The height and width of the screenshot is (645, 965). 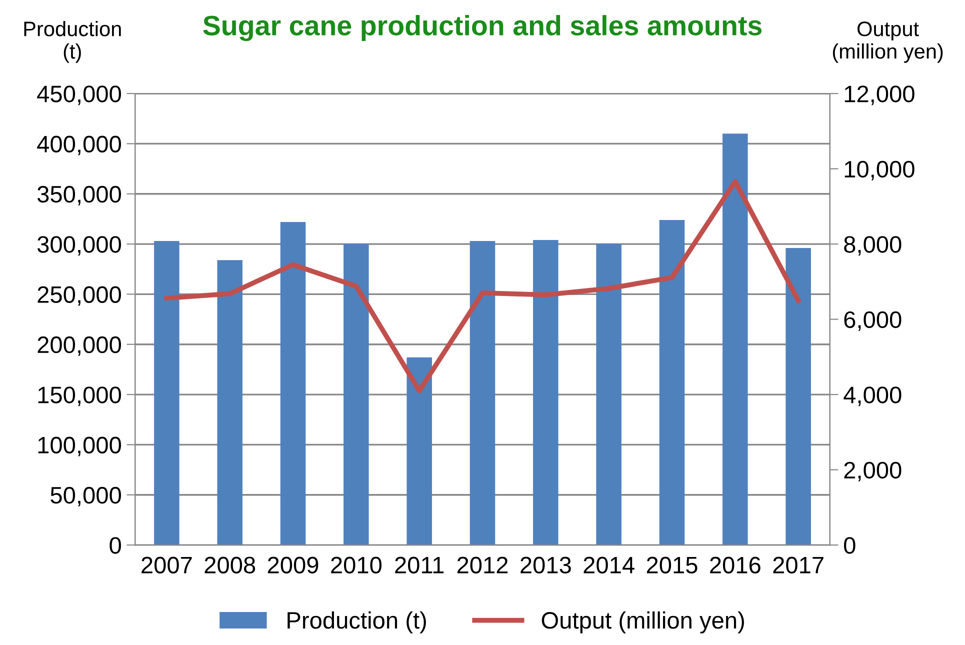 What do you see at coordinates (79, 146) in the screenshot?
I see `y-tick-label: 400,000` at bounding box center [79, 146].